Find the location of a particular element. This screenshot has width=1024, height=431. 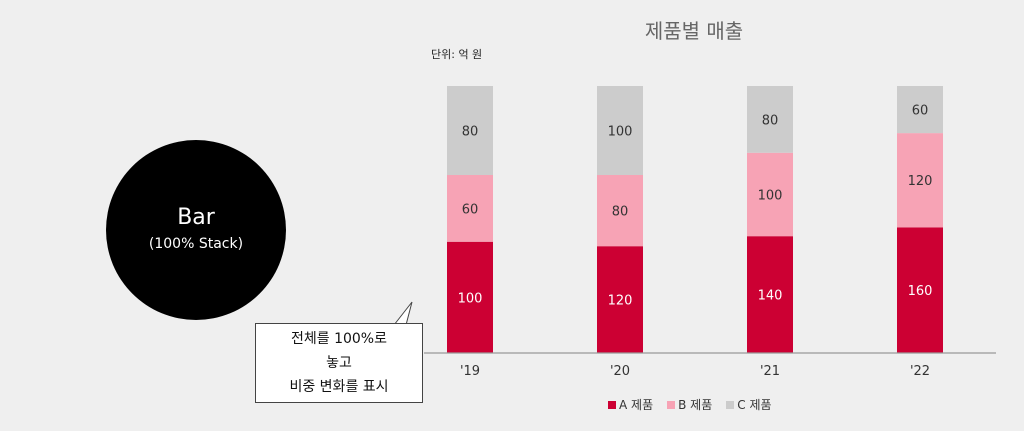

legend-item-a: A 제품 is located at coordinates (630, 404).